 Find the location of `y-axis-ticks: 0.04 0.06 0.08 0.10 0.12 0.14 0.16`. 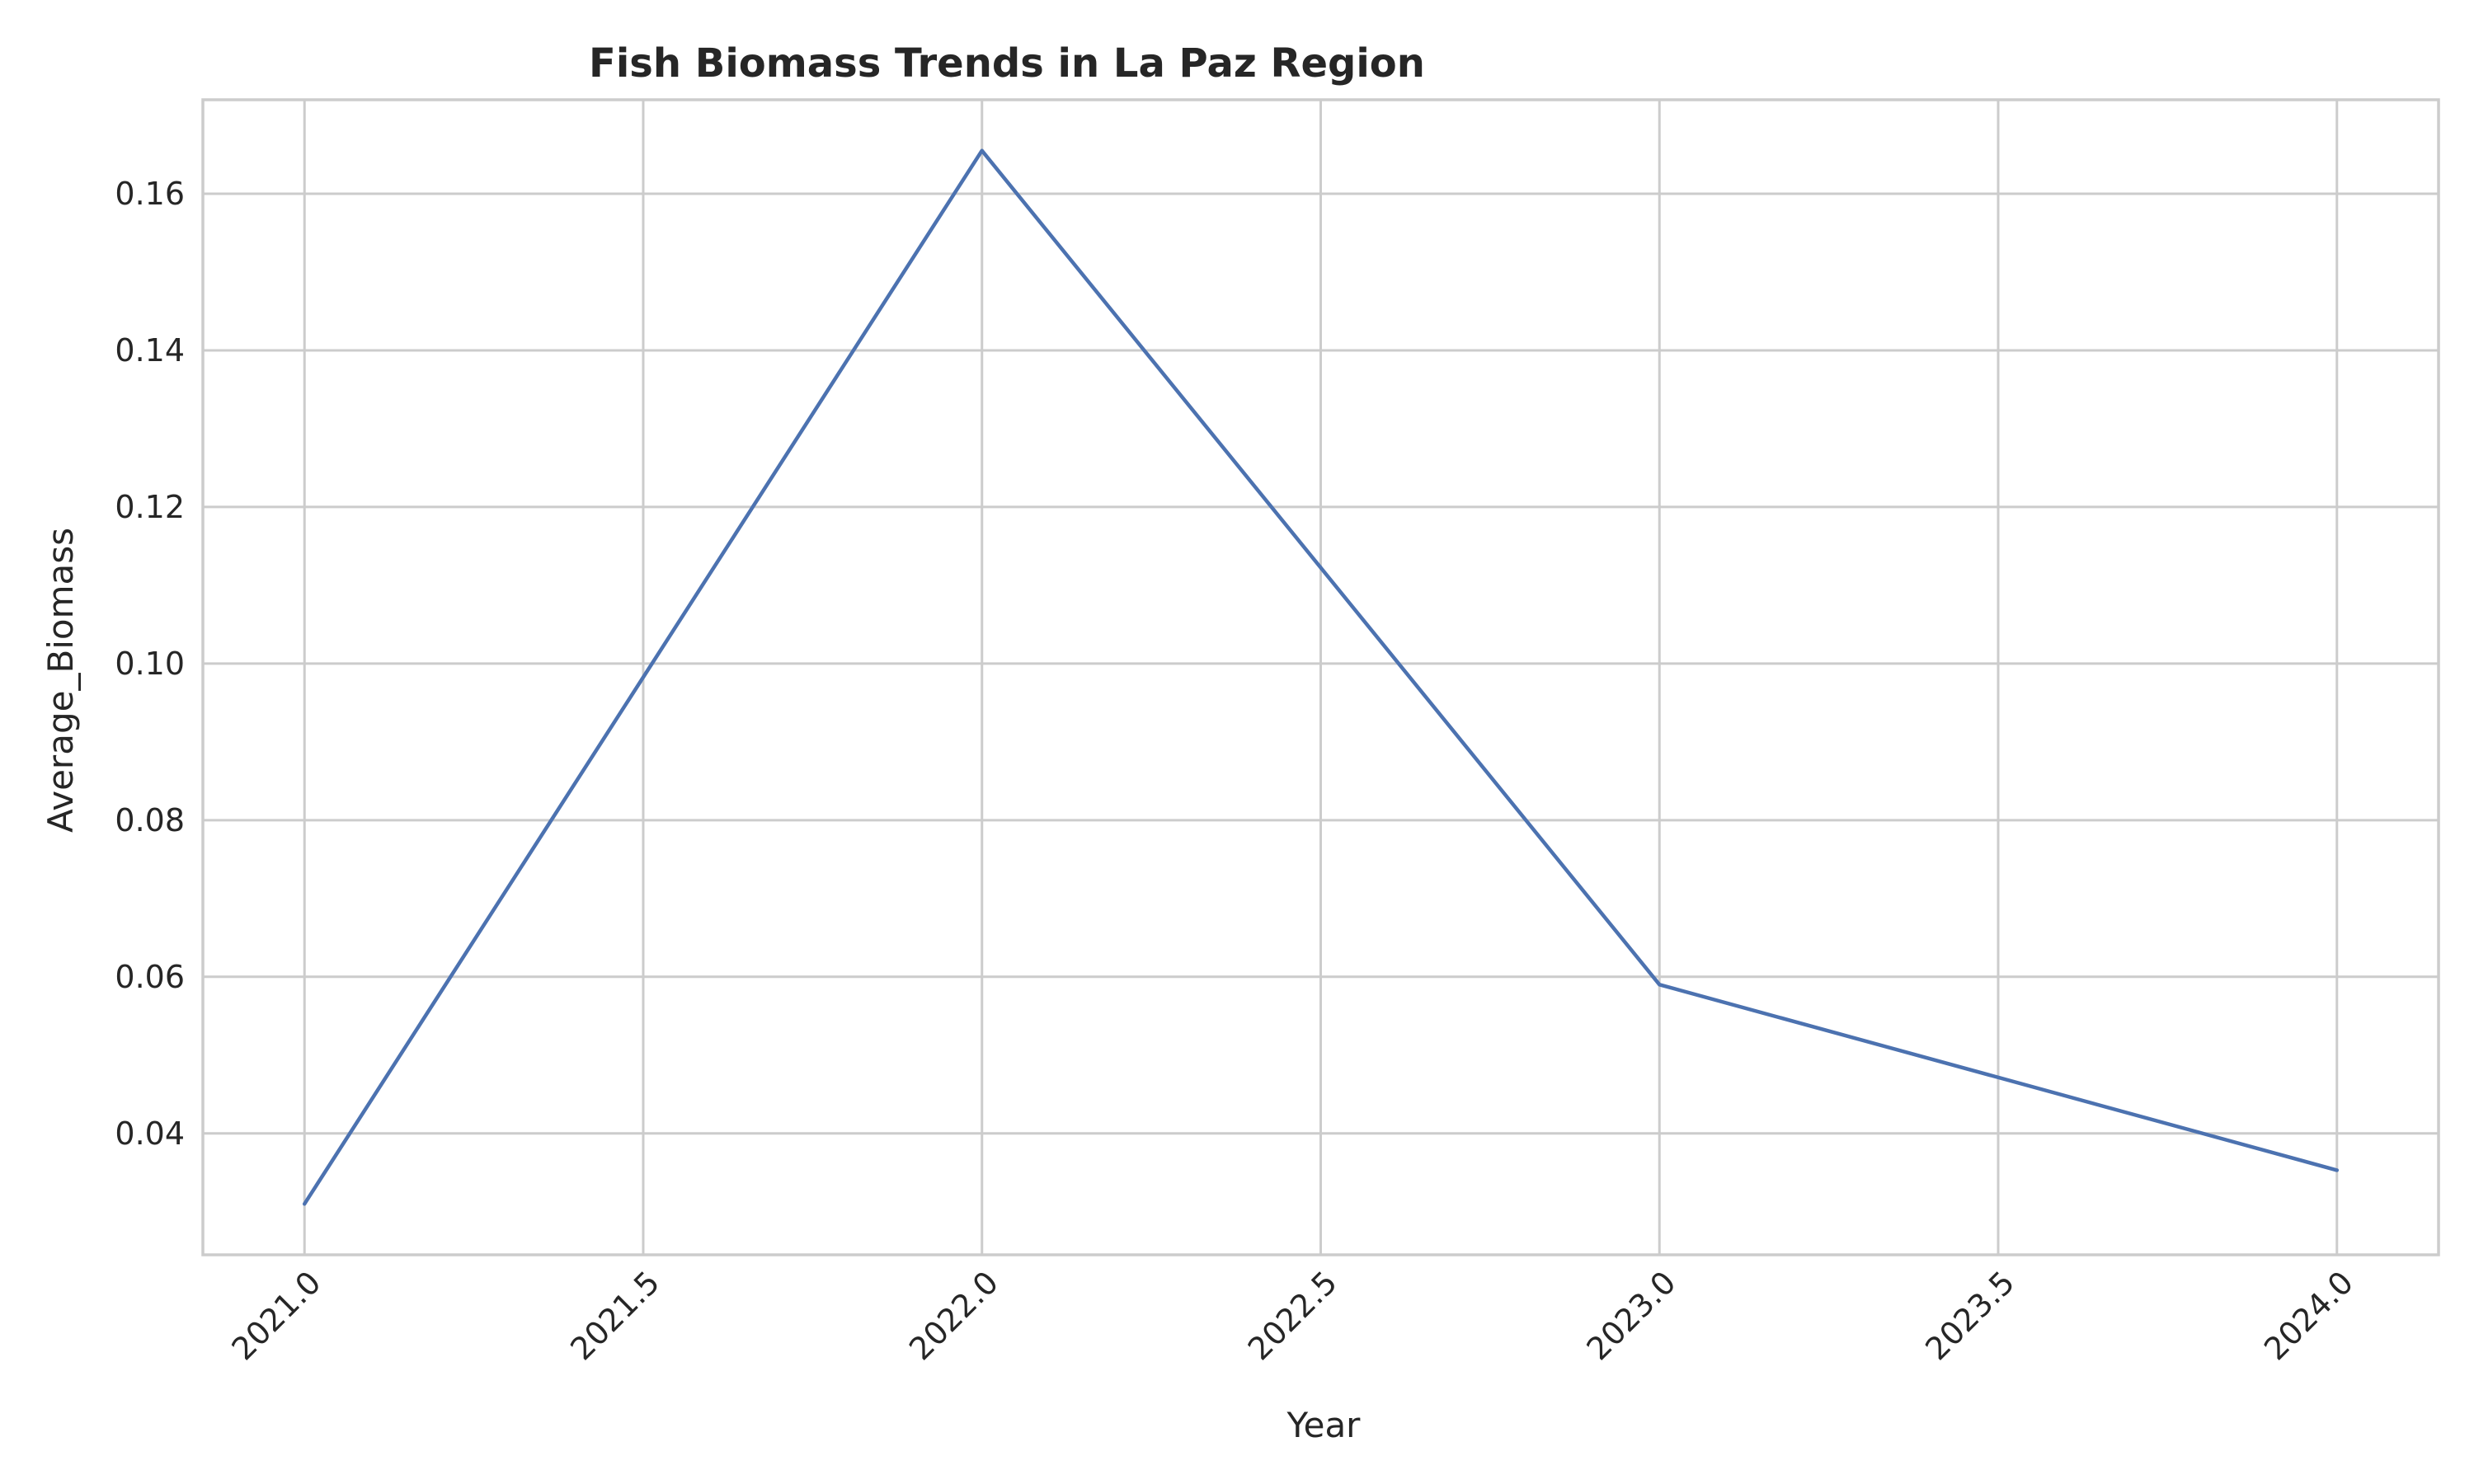

y-axis-ticks: 0.04 0.06 0.08 0.10 0.12 0.14 0.16 is located at coordinates (150, 664).